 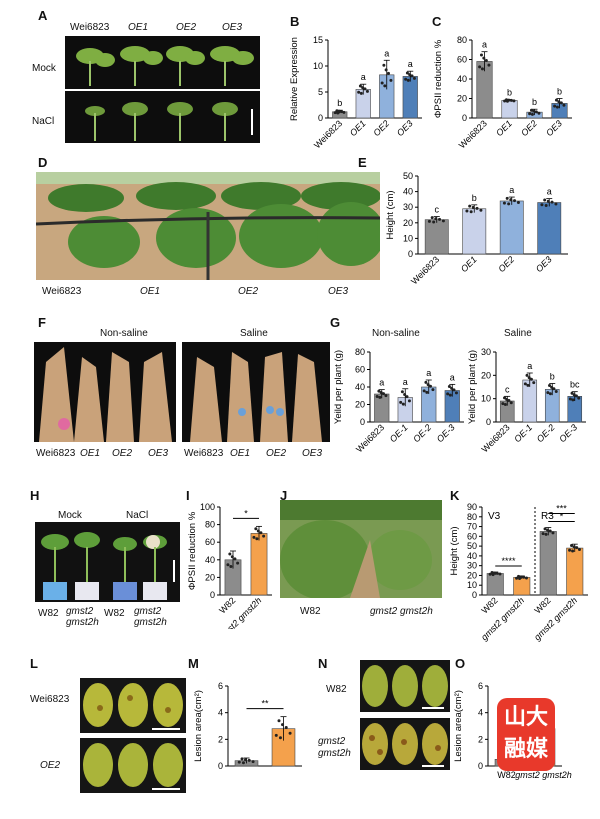 I want to click on cg2-ytick-label-0: 0, so click(x=488, y=422).